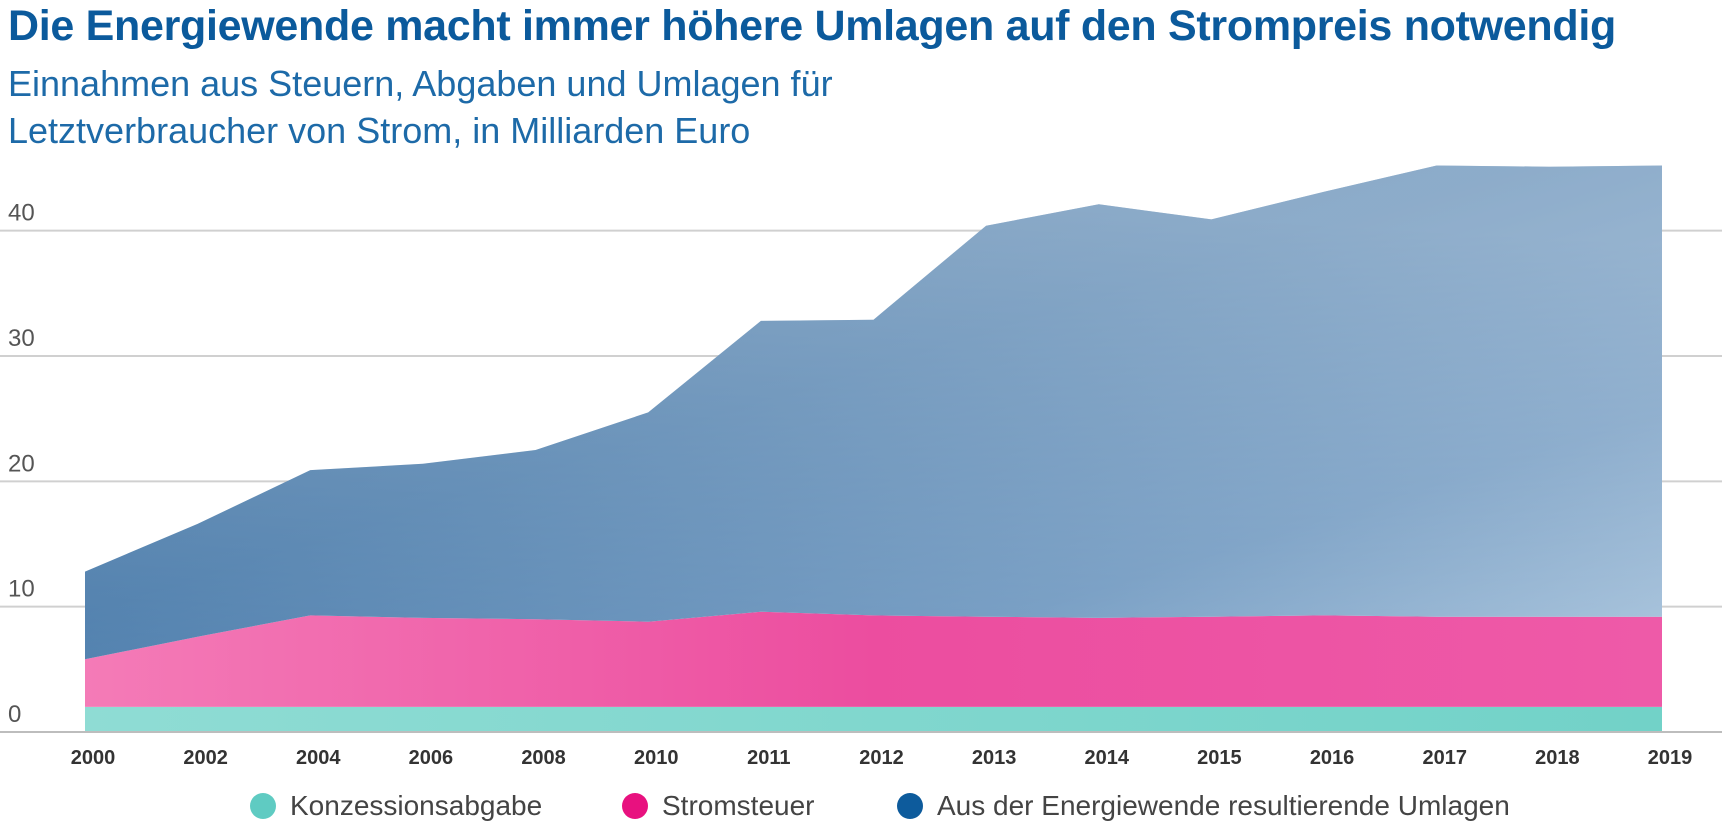  What do you see at coordinates (318, 758) in the screenshot?
I see `x-tick-label-2004: 2004` at bounding box center [318, 758].